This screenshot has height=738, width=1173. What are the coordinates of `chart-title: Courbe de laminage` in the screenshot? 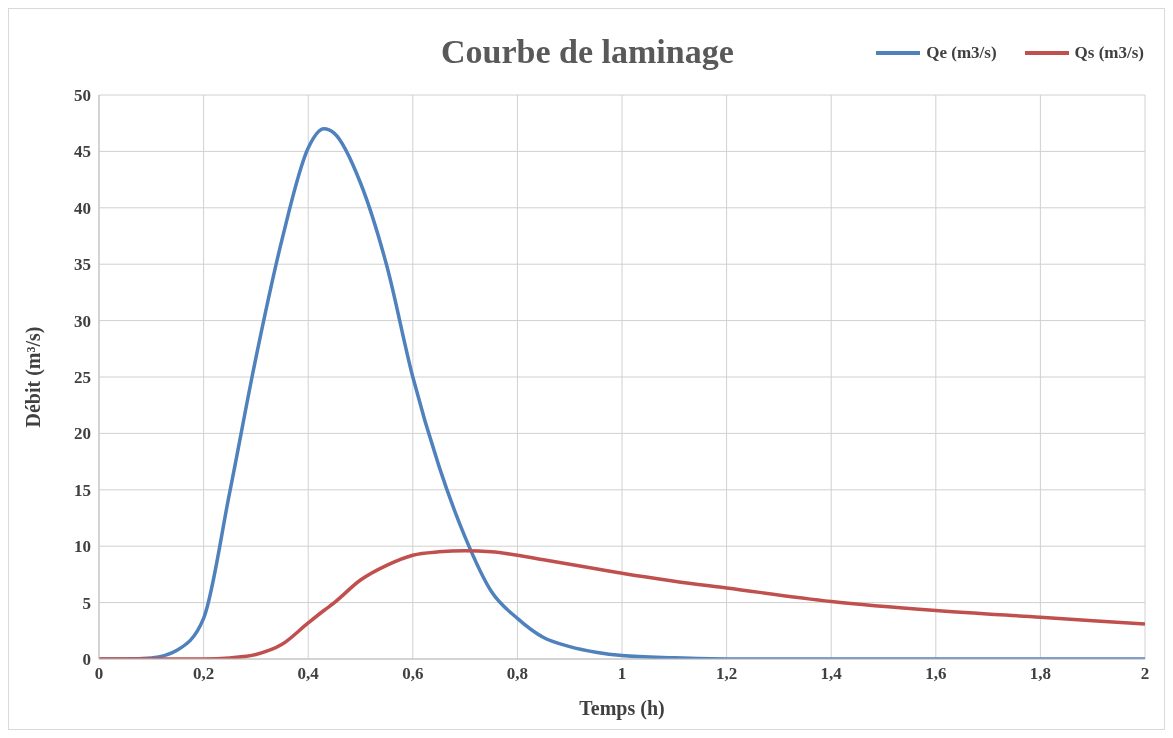 It's located at (587, 52).